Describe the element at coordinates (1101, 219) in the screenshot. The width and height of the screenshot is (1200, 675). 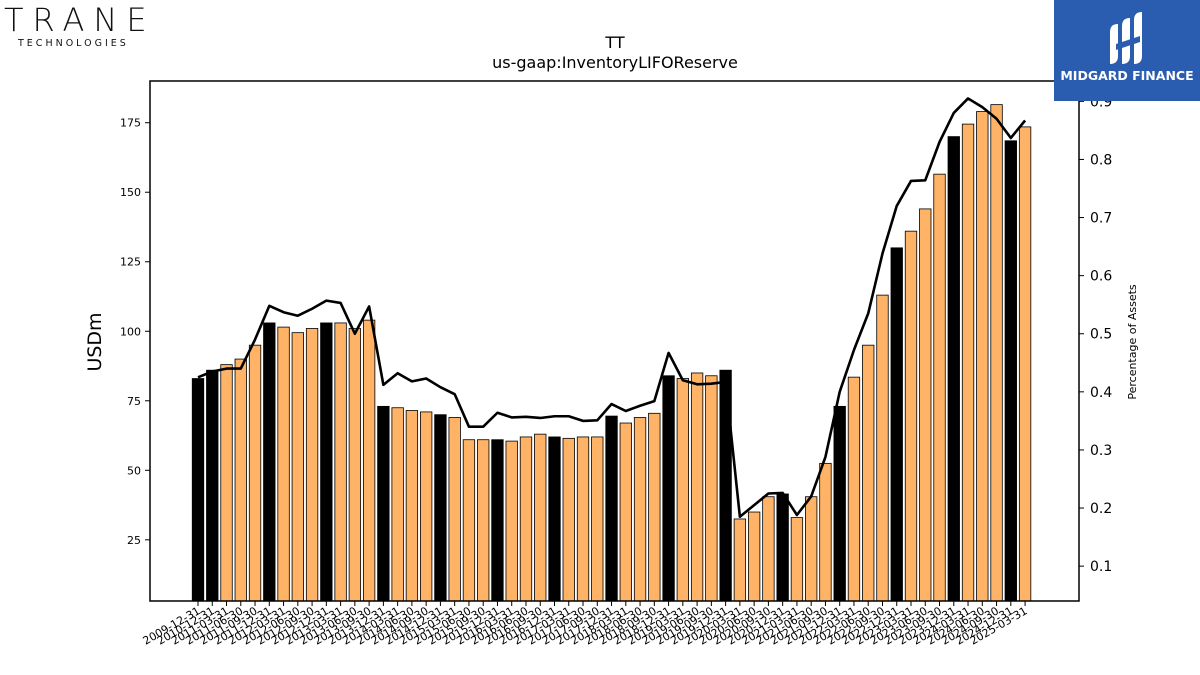
I see `y2-tick-label: 0.7` at that location.